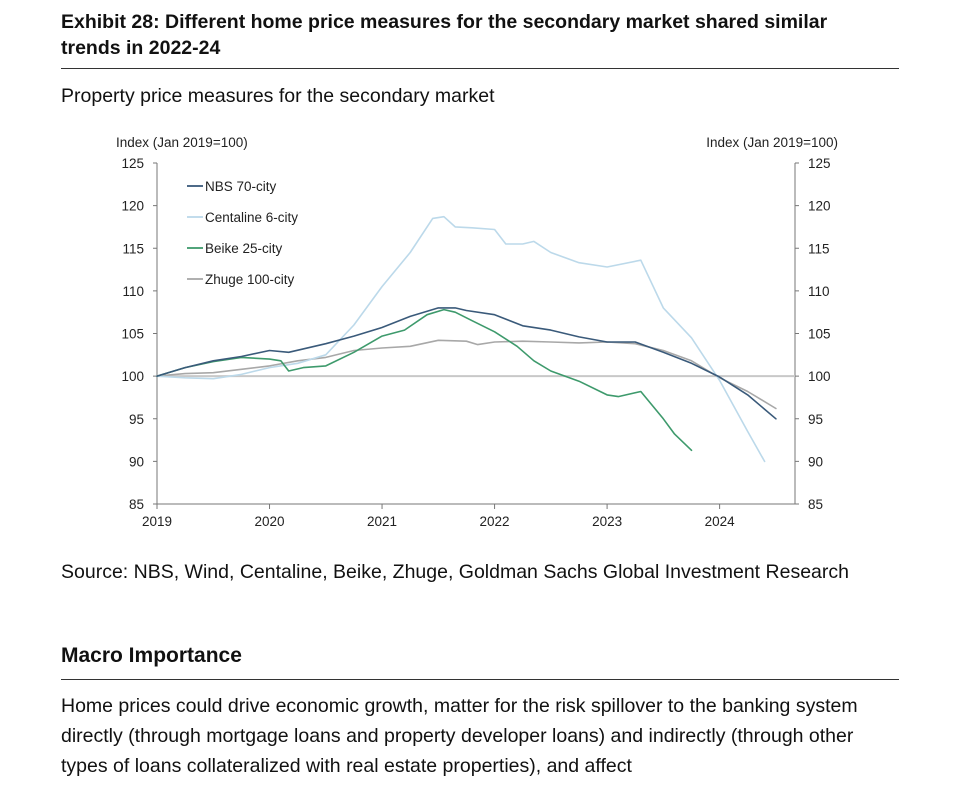 This screenshot has height=812, width=964. What do you see at coordinates (250, 279) in the screenshot?
I see `legend-label: Zhuge 100-city` at bounding box center [250, 279].